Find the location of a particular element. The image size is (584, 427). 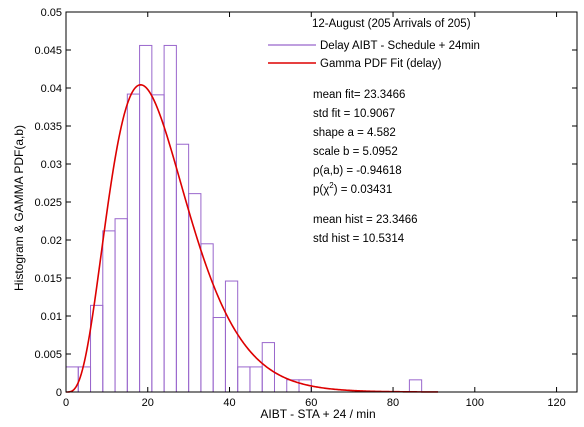

y-tick-label: 0.01 is located at coordinates (51, 317).